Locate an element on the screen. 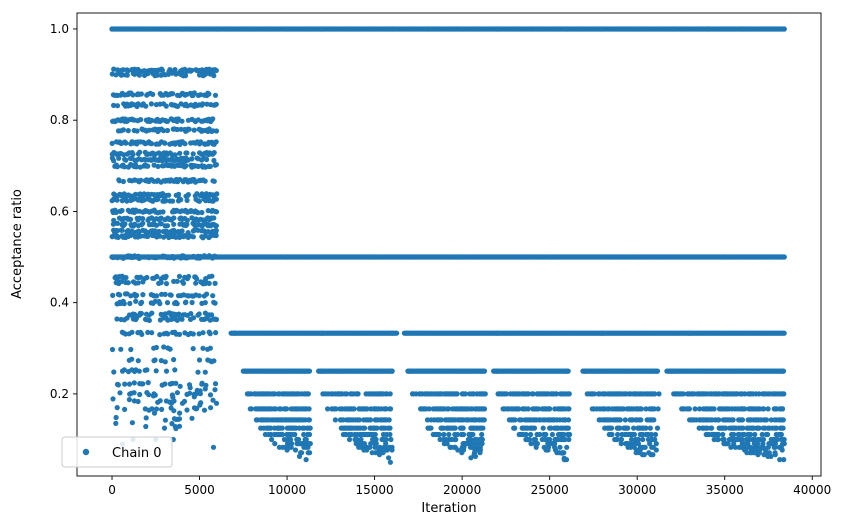  y-tick-label: 0.8 is located at coordinates (59, 120).